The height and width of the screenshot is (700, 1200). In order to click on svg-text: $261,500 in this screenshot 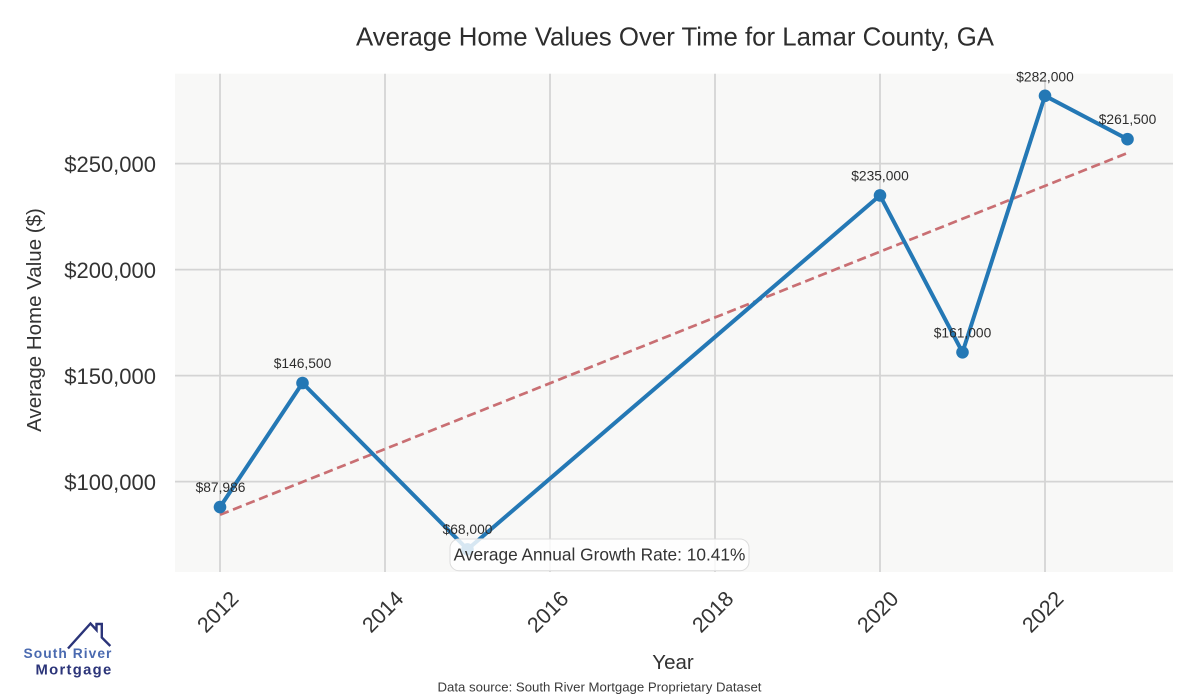, I will do `click(1128, 119)`.